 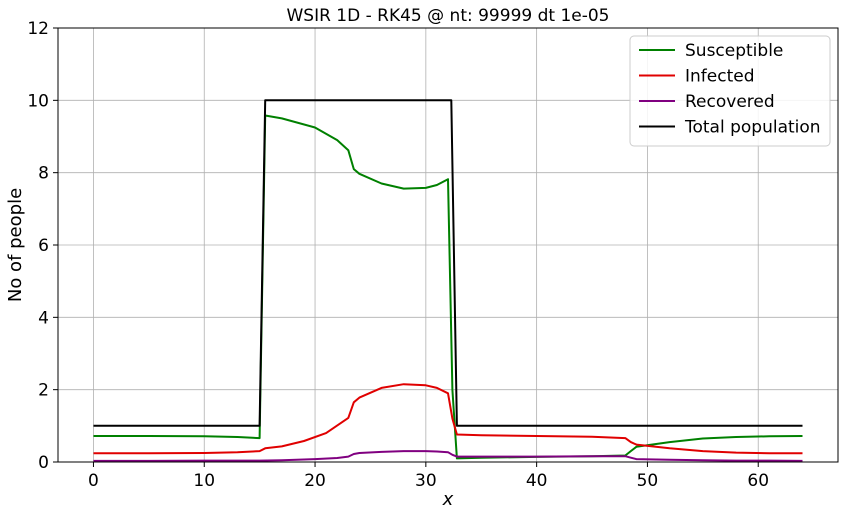 What do you see at coordinates (734, 51) in the screenshot?
I see `legend-label-susceptible: Susceptible` at bounding box center [734, 51].